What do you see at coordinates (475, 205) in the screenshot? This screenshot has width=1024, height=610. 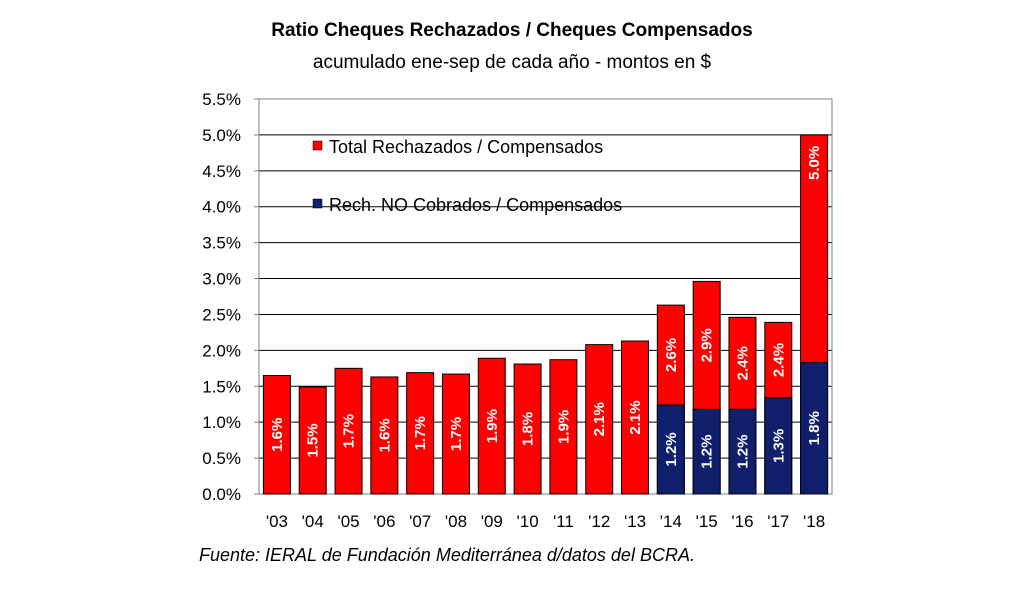 I see `legend-label: Rech. NO Cobrados / Compensados` at bounding box center [475, 205].